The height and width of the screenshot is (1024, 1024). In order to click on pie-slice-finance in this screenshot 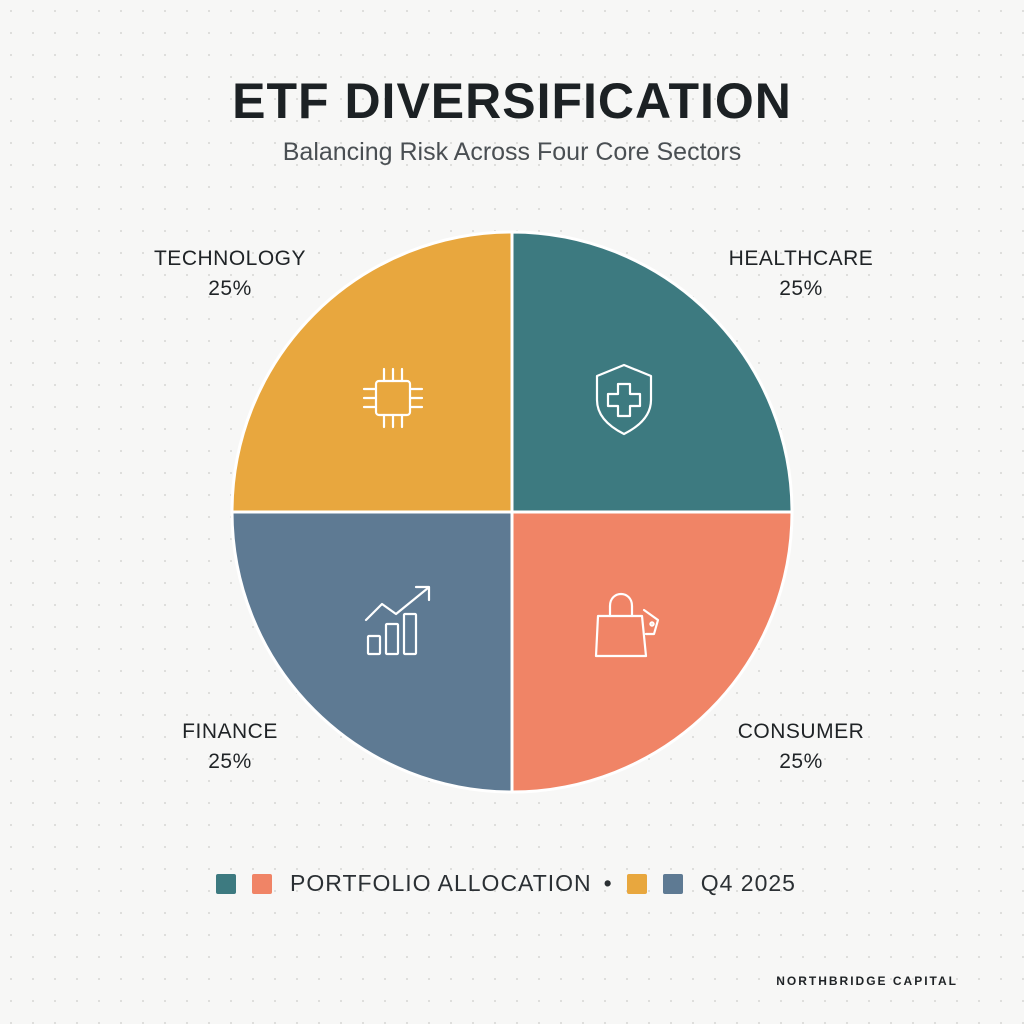, I will do `click(372, 372)`.